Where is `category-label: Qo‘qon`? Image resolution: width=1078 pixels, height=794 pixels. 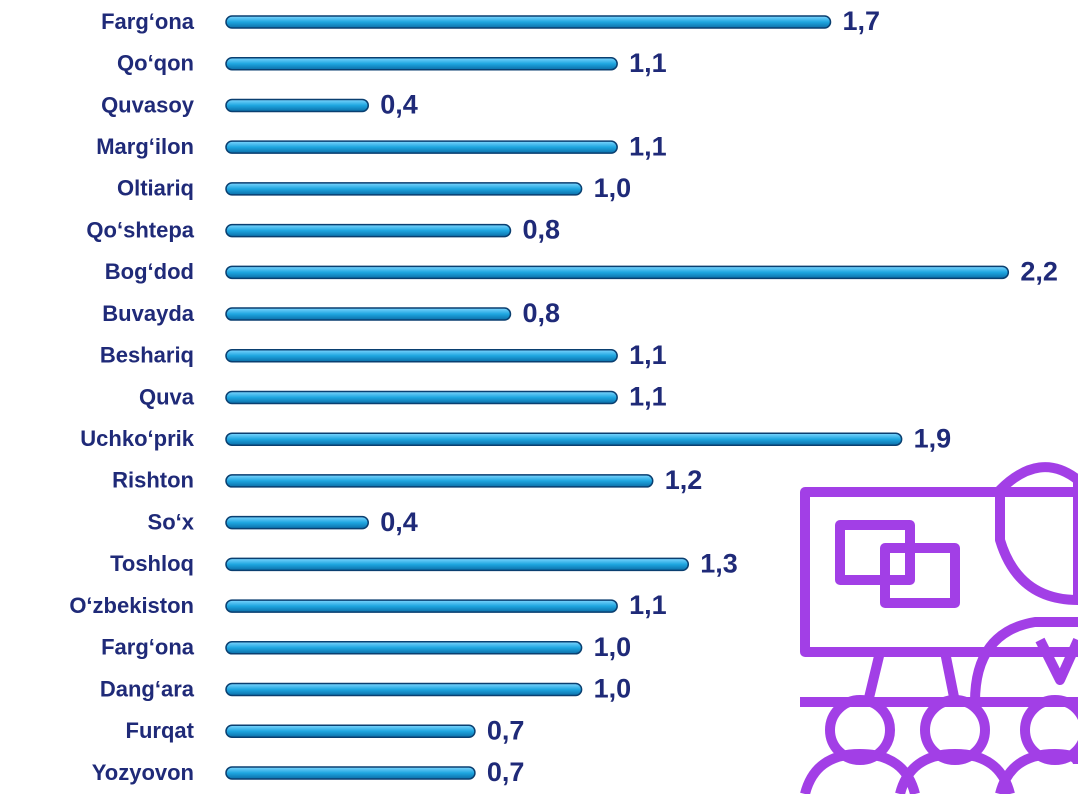
category-label: Qo‘qon is located at coordinates (155, 63).